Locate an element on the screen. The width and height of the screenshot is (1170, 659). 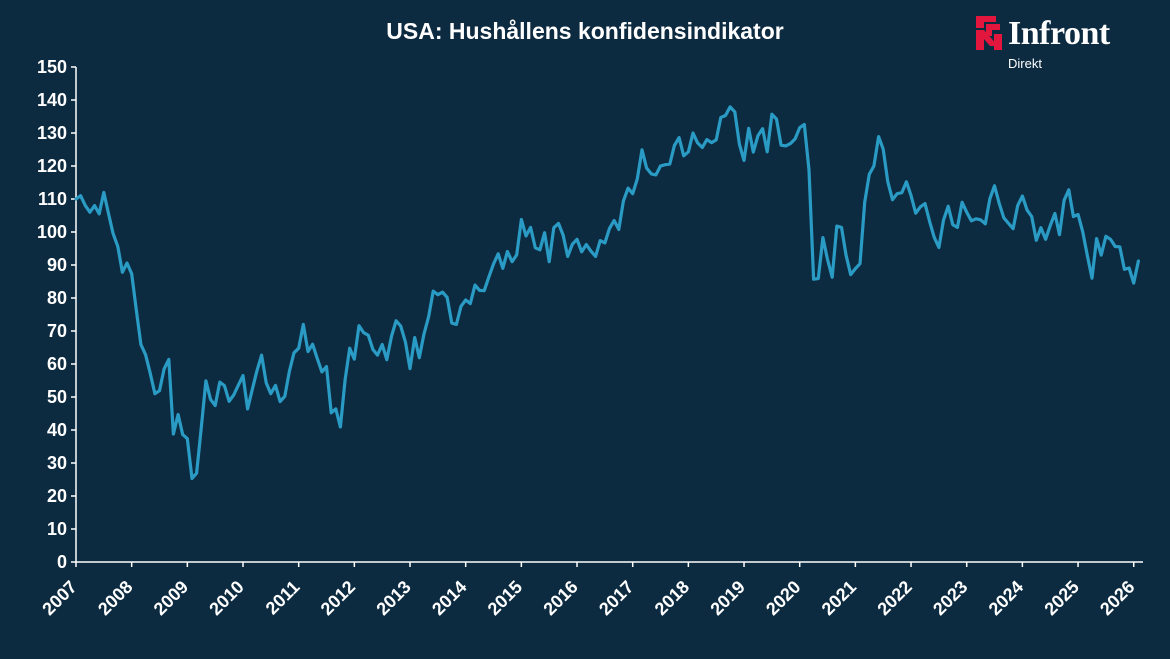
x-tick-label: 2016 is located at coordinates (560, 598).